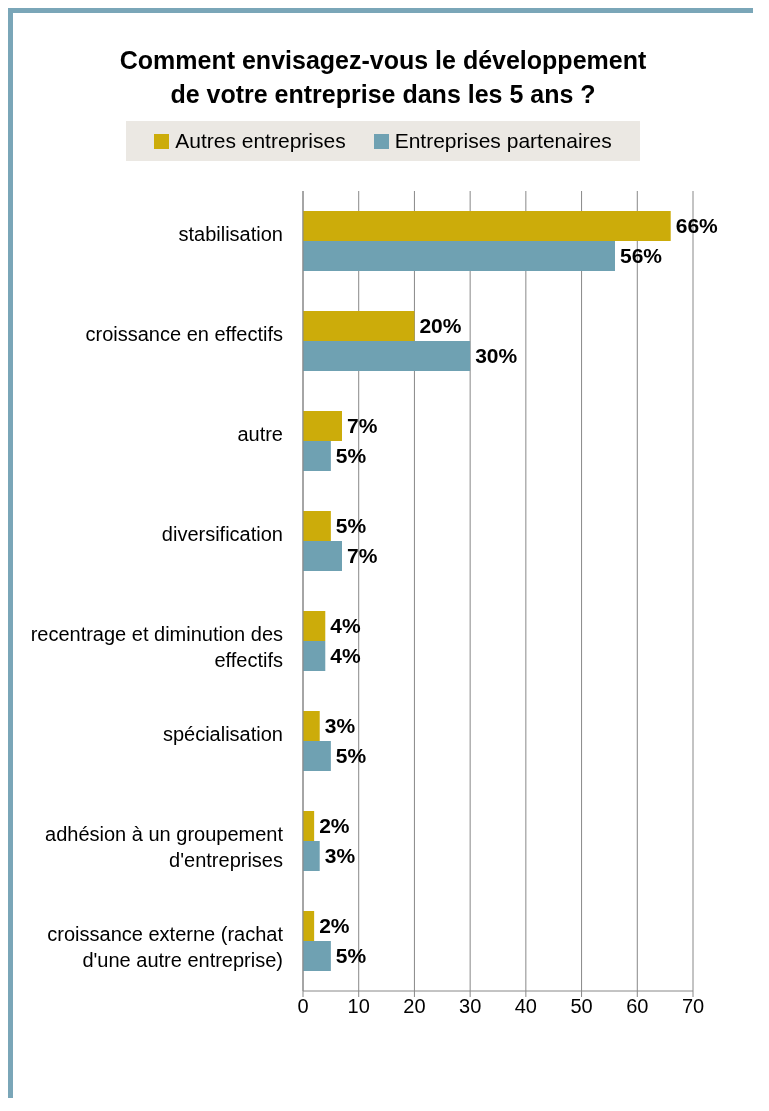 The width and height of the screenshot is (769, 1111). I want to click on x-tick-label: 10, so click(358, 1006).